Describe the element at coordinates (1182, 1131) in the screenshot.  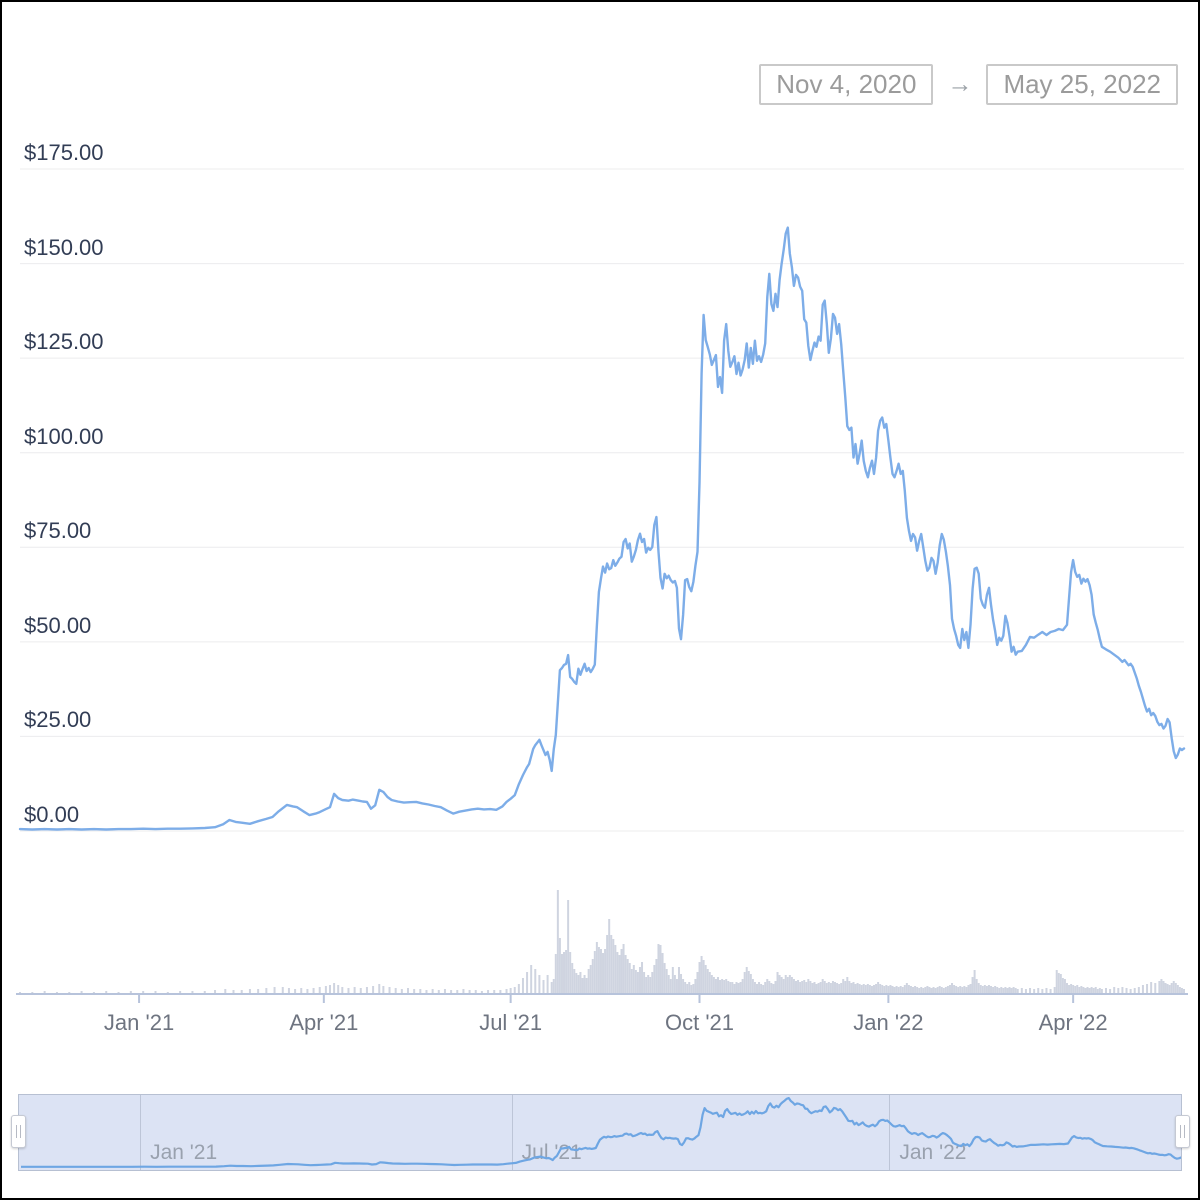
I see `navigator-right-handle` at that location.